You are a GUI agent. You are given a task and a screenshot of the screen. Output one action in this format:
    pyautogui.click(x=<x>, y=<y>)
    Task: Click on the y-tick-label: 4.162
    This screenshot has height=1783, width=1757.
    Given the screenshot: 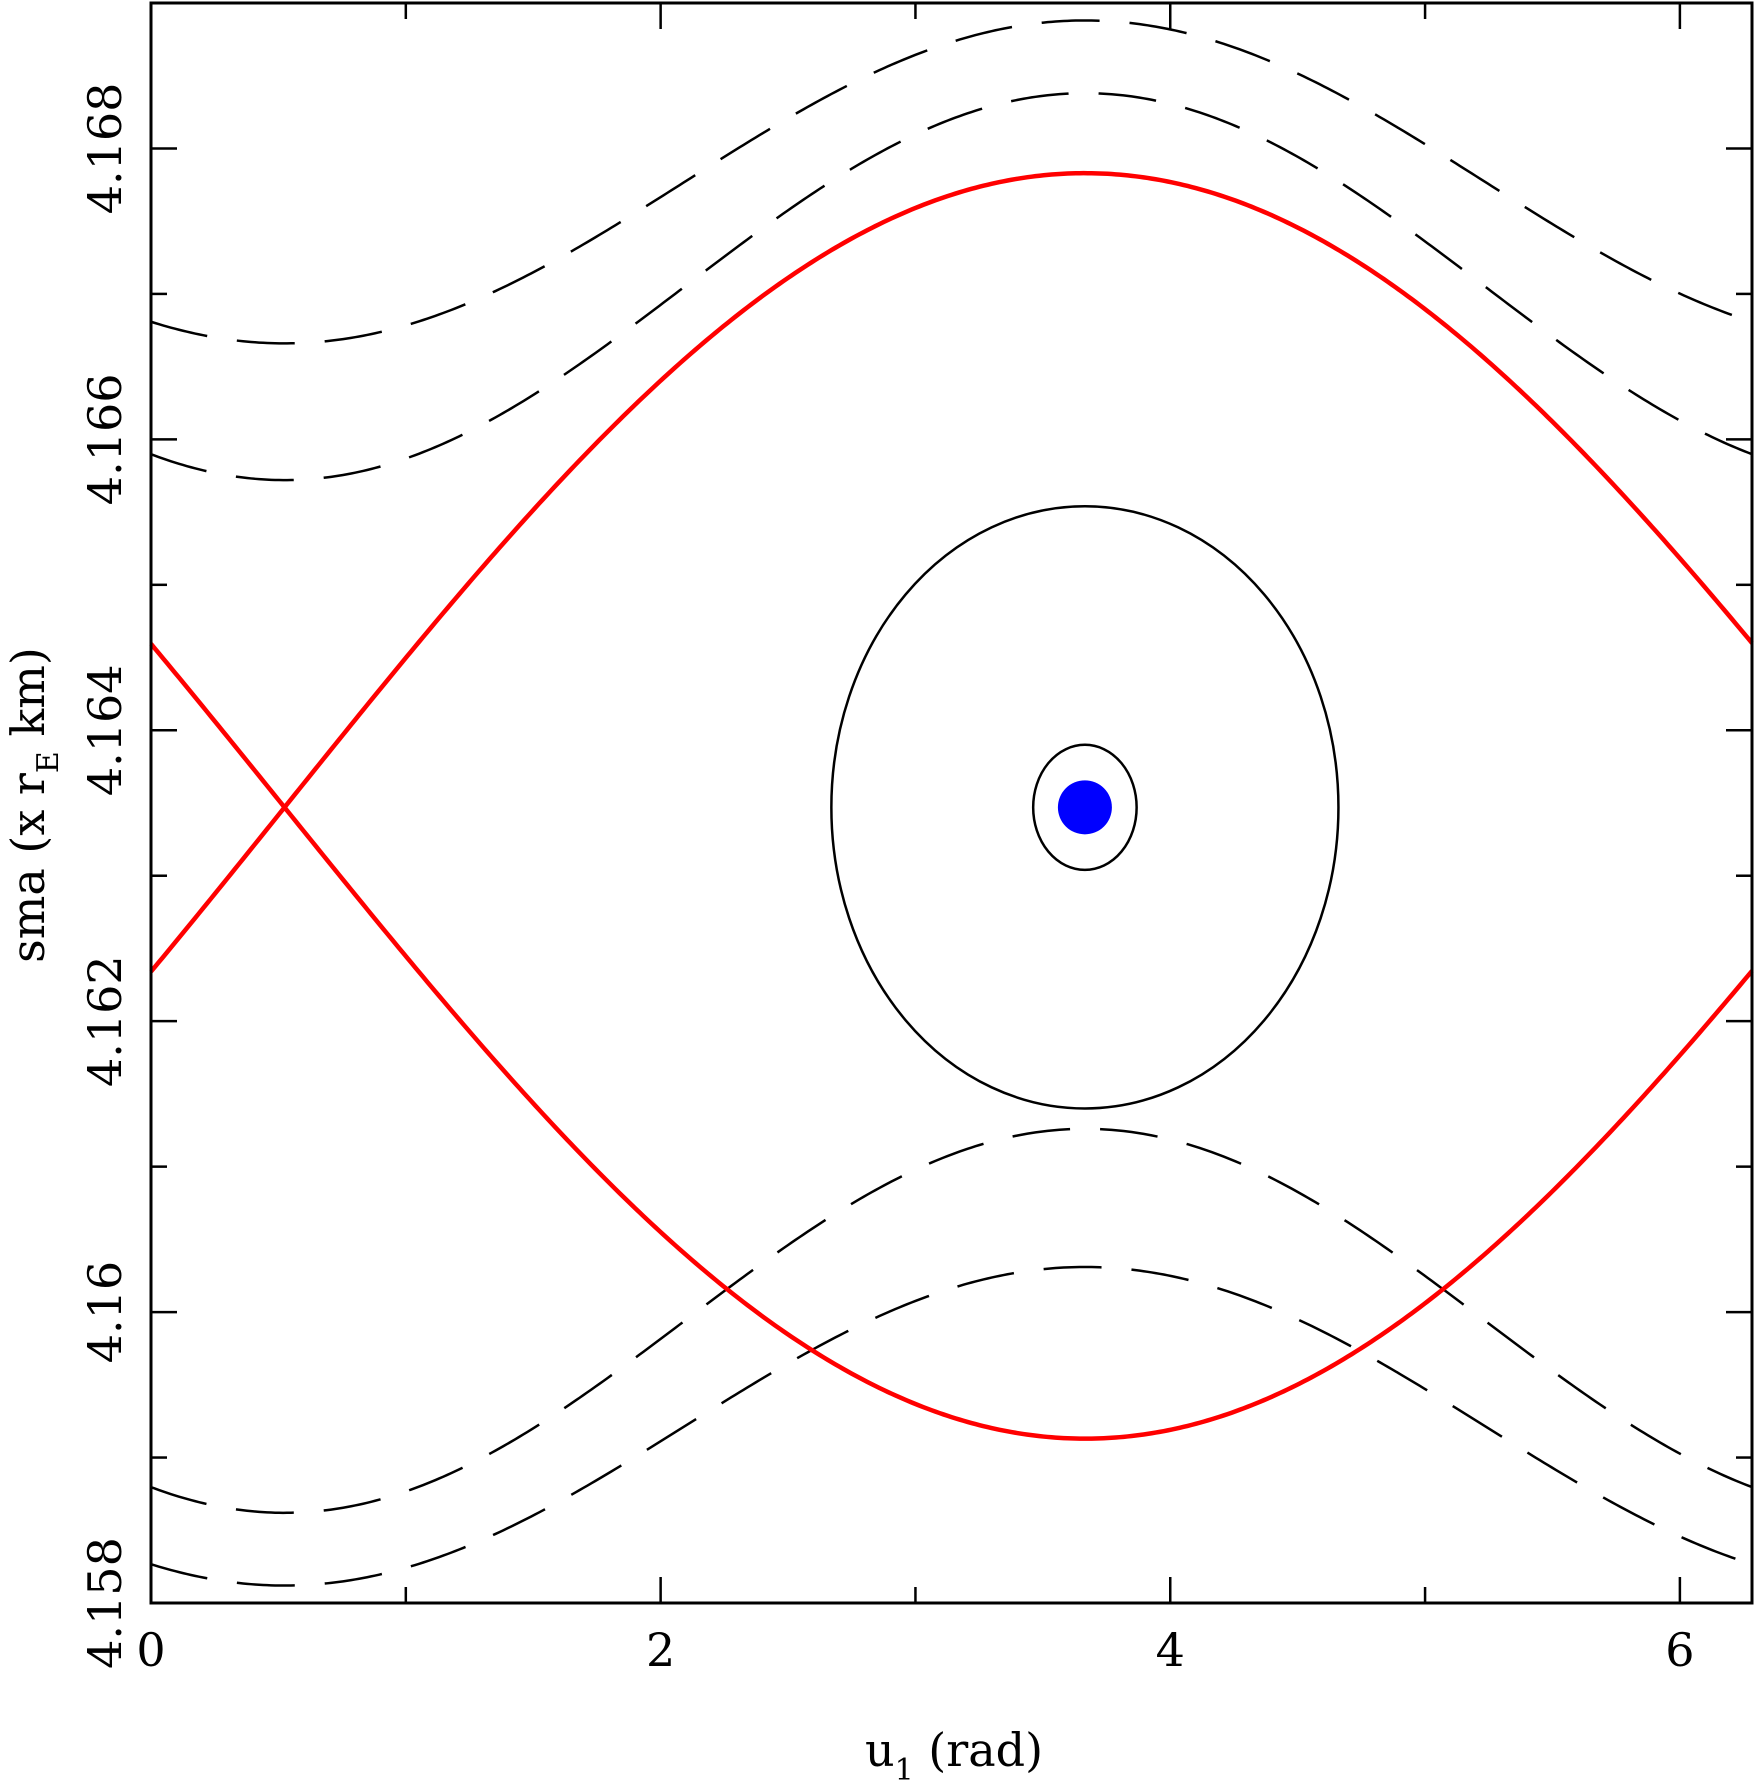 What is the action you would take?
    pyautogui.click(x=105, y=1021)
    